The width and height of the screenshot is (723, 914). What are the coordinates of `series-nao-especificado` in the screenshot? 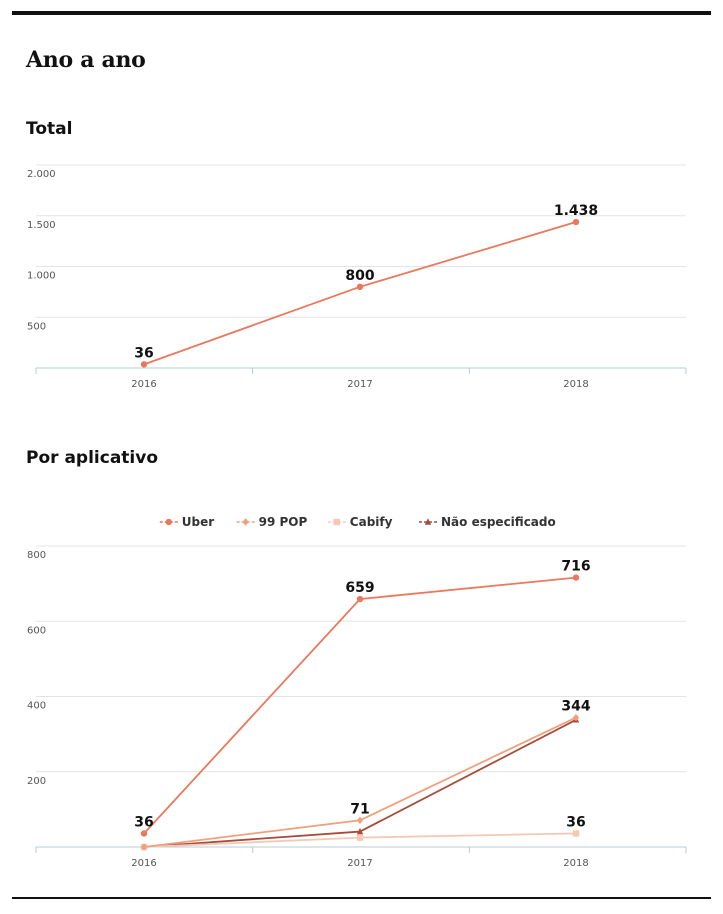 It's located at (360, 783).